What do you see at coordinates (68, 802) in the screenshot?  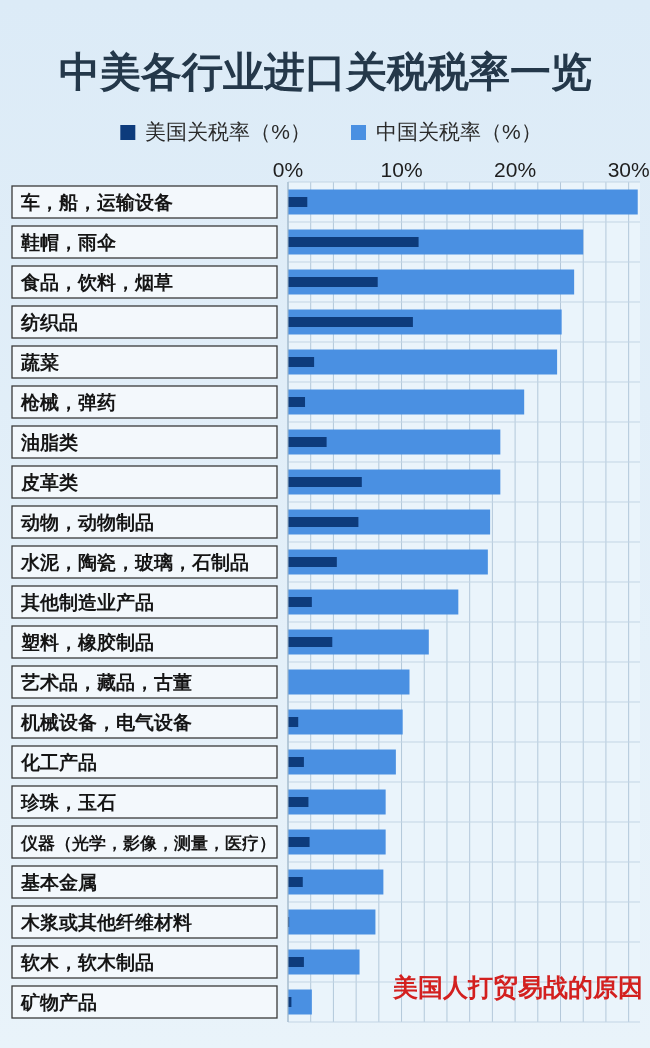 I see `y-tick-label: 珍珠，玉石` at bounding box center [68, 802].